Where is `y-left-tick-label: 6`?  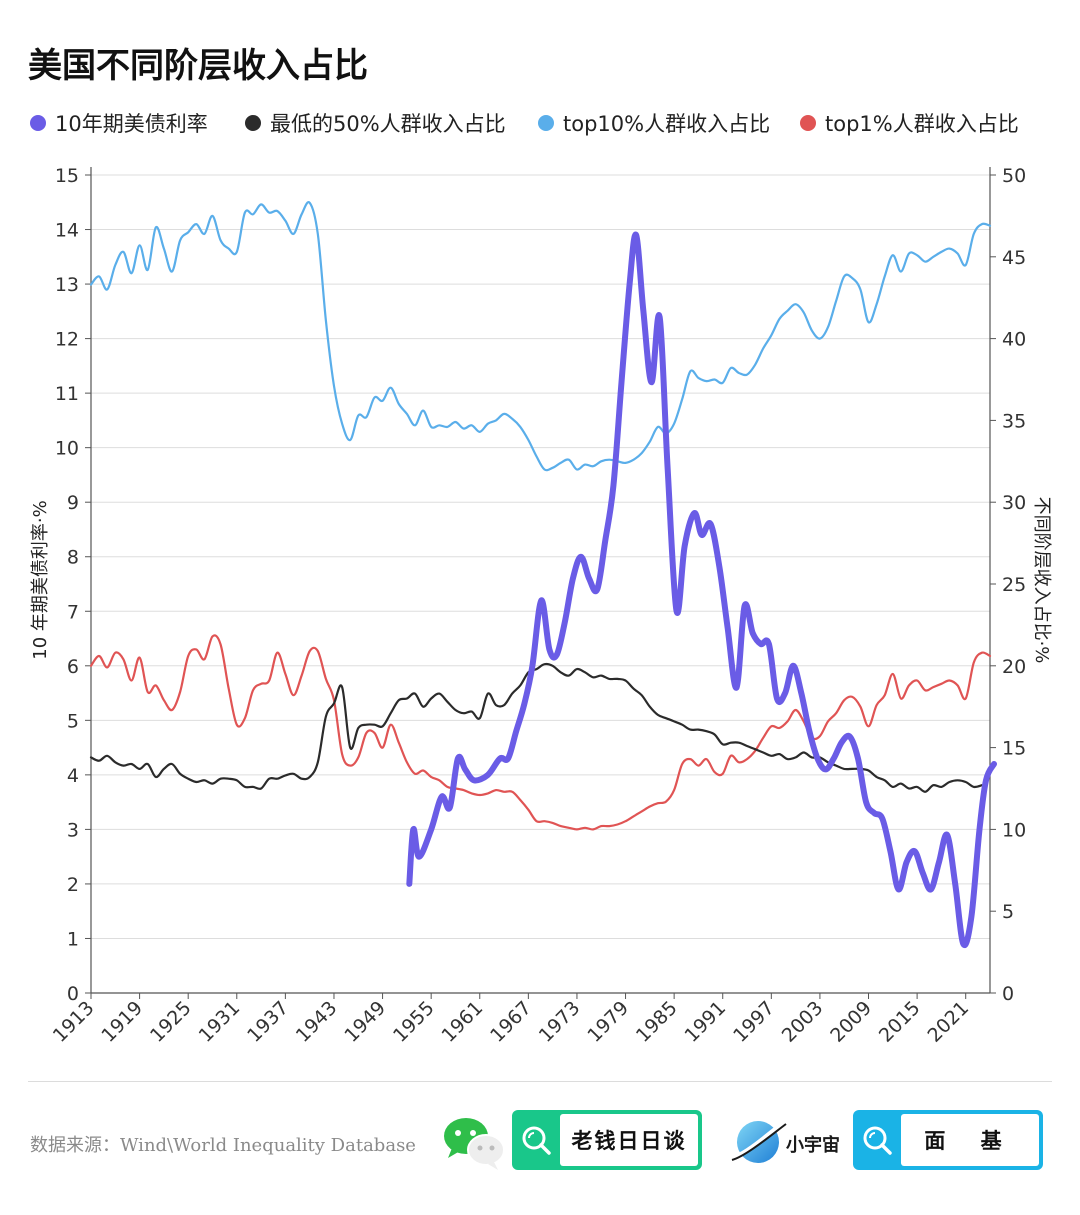
y-left-tick-label: 6 is located at coordinates (73, 667).